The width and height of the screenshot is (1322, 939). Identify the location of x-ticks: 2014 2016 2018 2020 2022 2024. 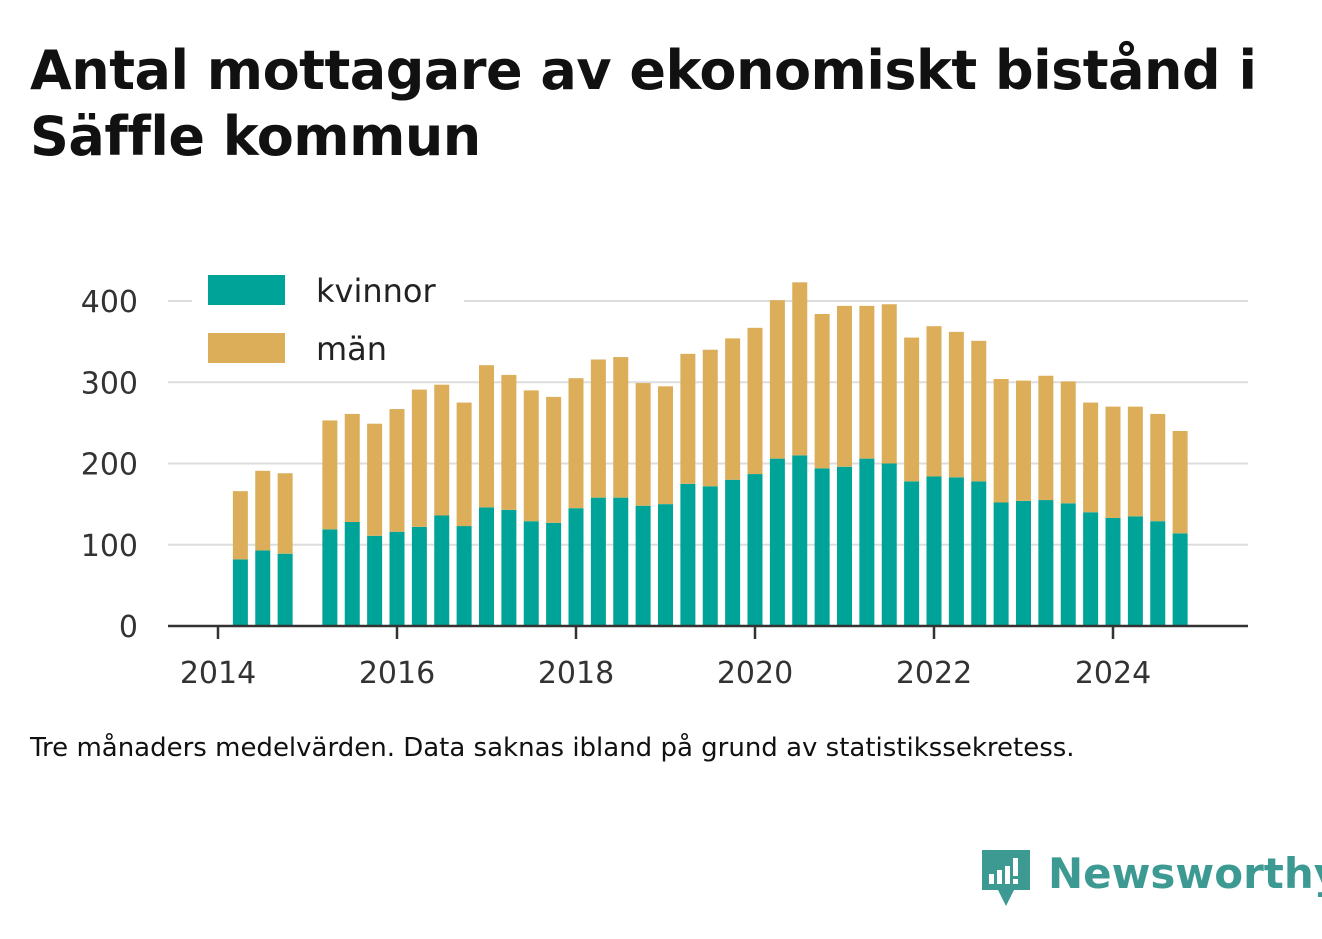
(665, 658).